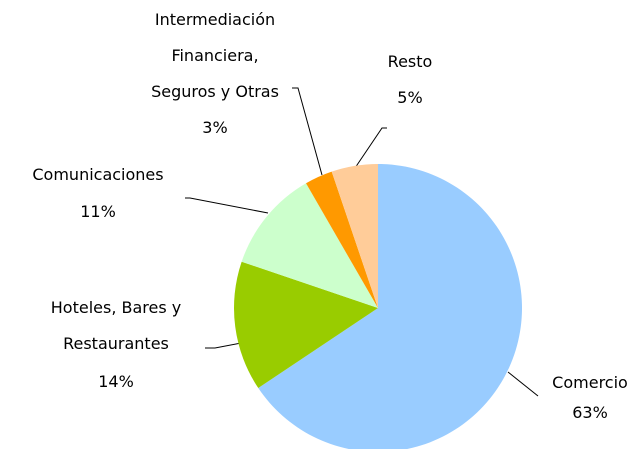 This screenshot has width=642, height=449. What do you see at coordinates (590, 412) in the screenshot?
I see `value-label: 63%` at bounding box center [590, 412].